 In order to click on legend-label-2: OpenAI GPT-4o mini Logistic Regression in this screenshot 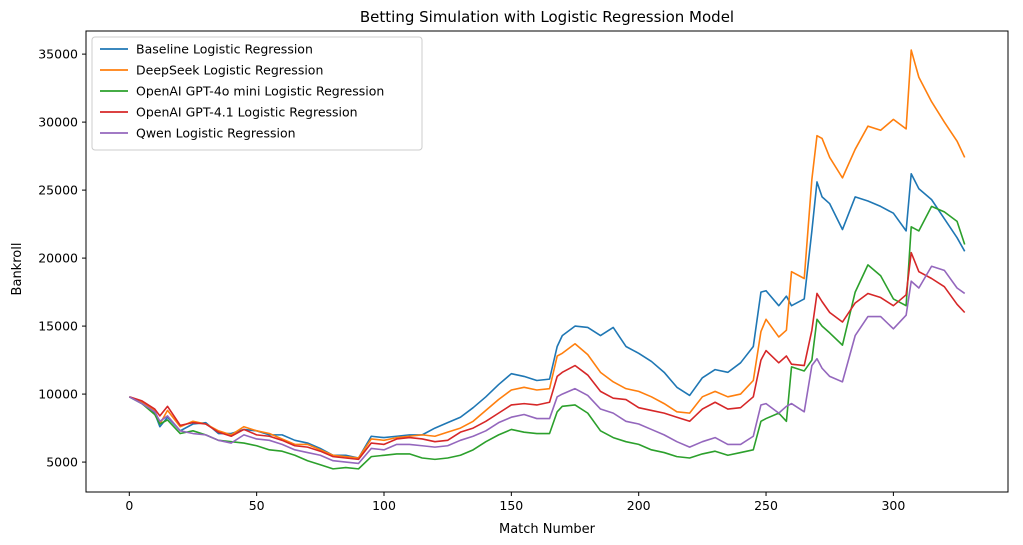, I will do `click(260, 91)`.